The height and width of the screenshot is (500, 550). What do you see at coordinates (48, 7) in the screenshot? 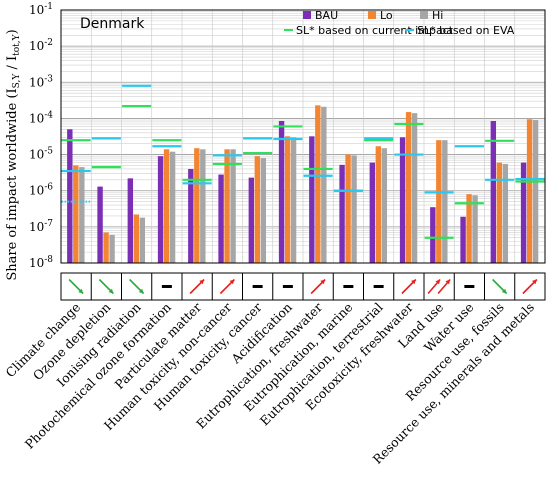
I see `y-tick-exponent: -1` at bounding box center [48, 7].